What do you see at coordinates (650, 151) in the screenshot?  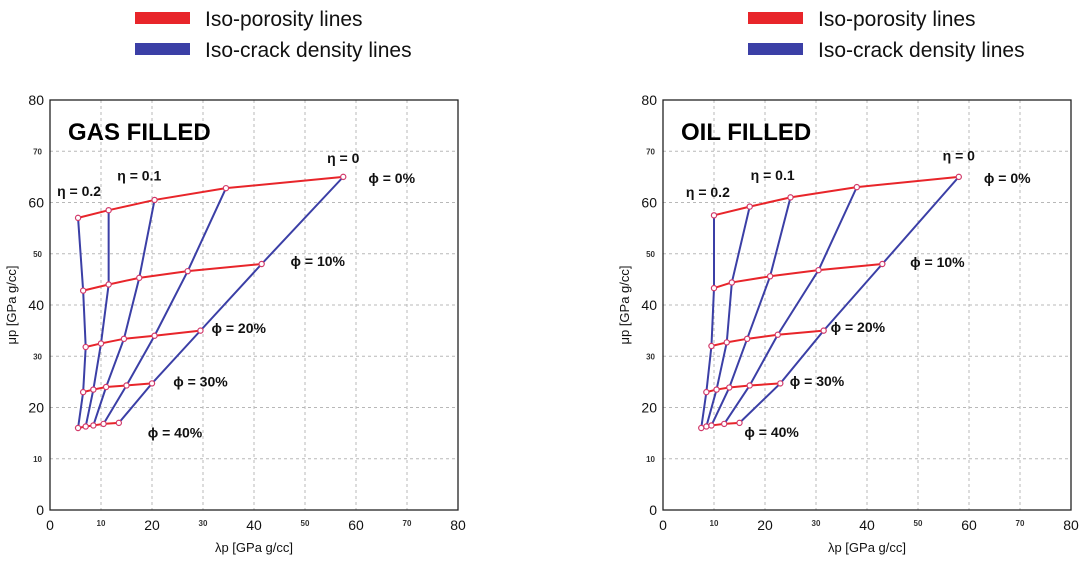 I see `y-tick-label: 70` at bounding box center [650, 151].